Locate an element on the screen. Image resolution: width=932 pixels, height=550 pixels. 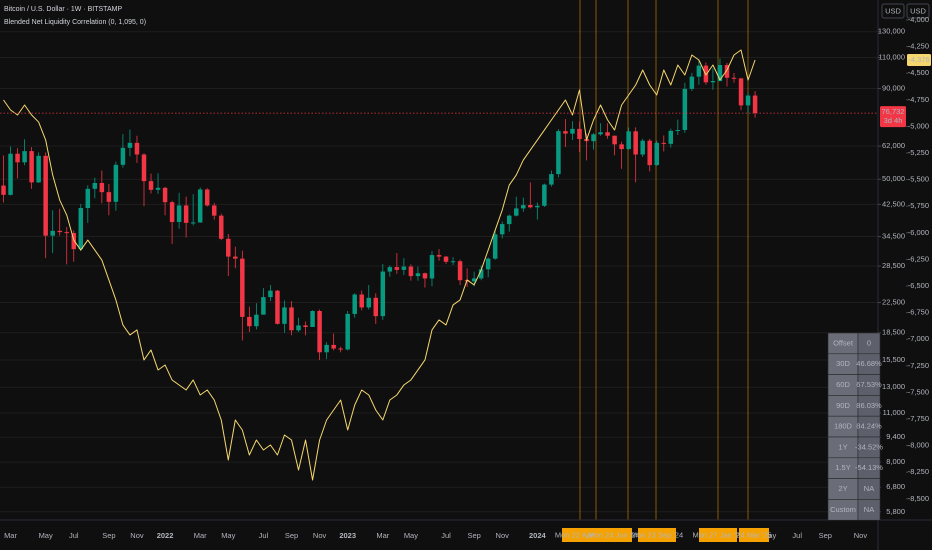
table-text: 1Y is located at coordinates (842, 446).